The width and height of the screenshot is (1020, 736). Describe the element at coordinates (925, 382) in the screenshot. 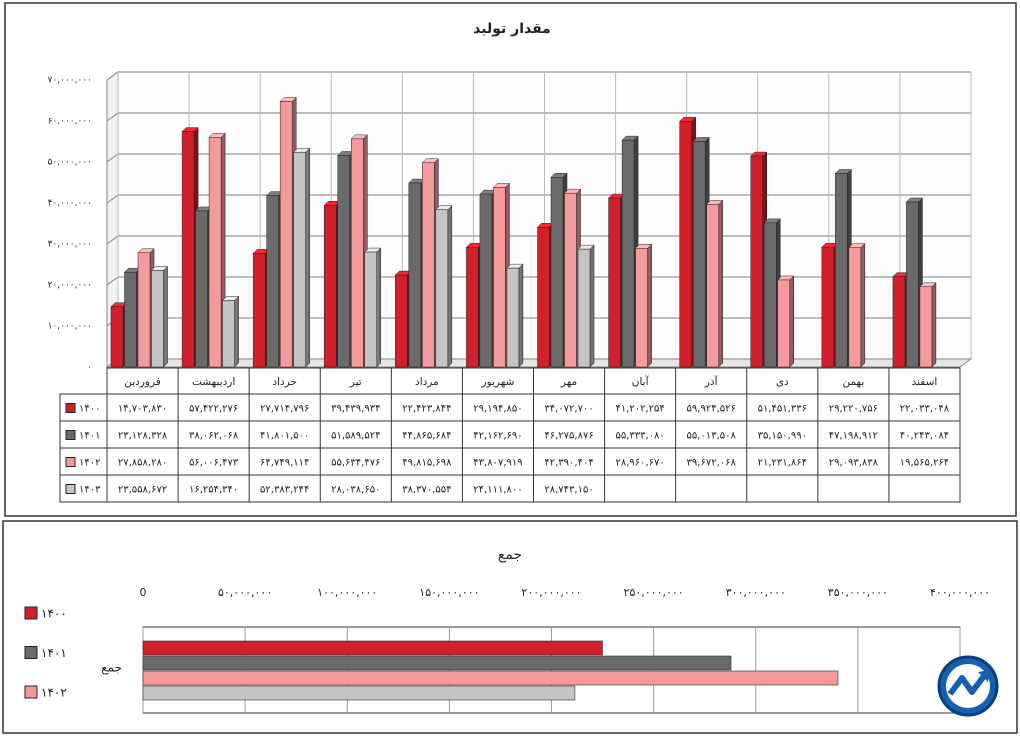

I see `x-tick-label: اسفند` at that location.